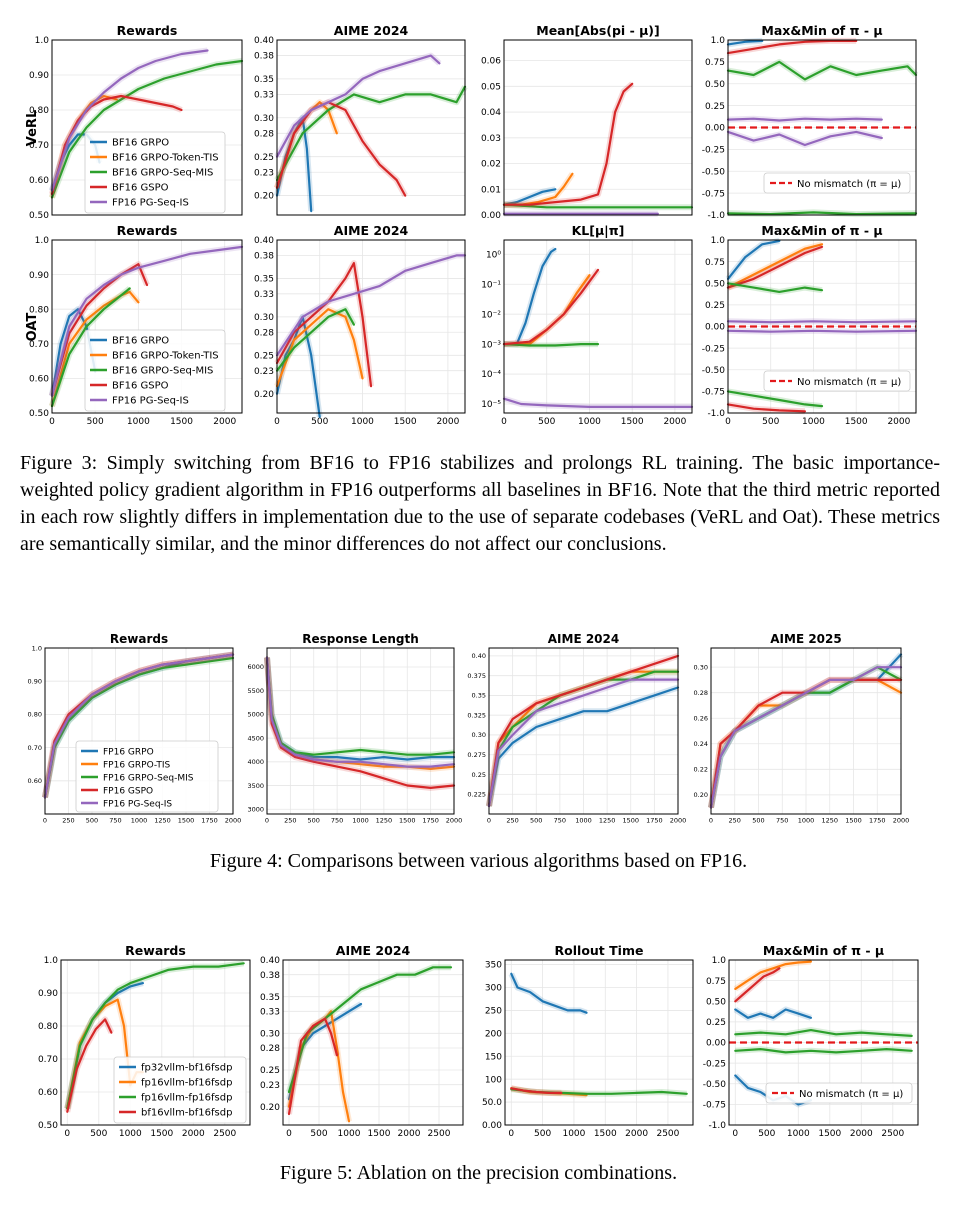 Image resolution: width=957 pixels, height=1205 pixels. I want to click on y-tick-label: 10⁻³, so click(491, 345).